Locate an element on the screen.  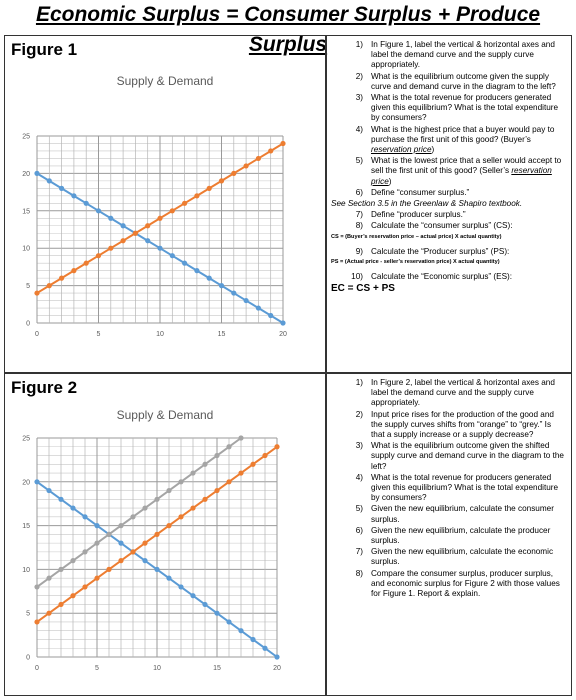
fig2-x-tick-label: 10 is located at coordinates (157, 668).